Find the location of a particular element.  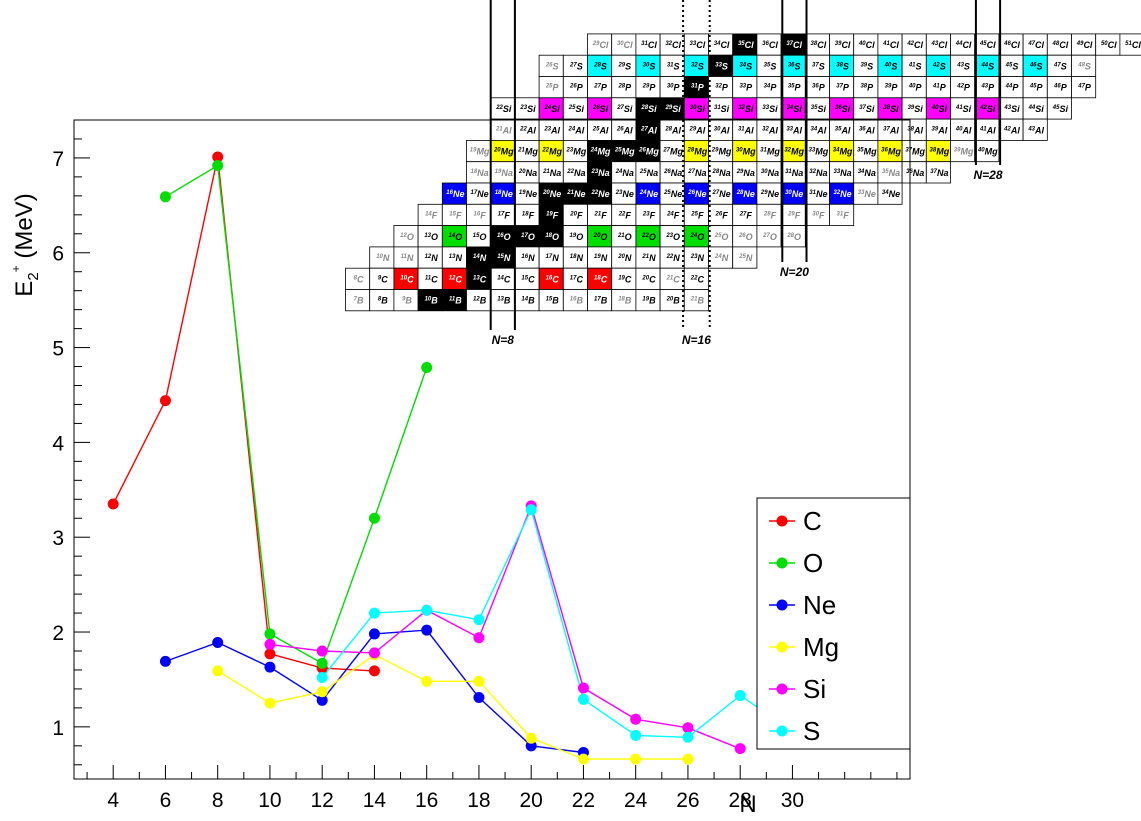

nuclide-label-P-34: 34P is located at coordinates (771, 88).